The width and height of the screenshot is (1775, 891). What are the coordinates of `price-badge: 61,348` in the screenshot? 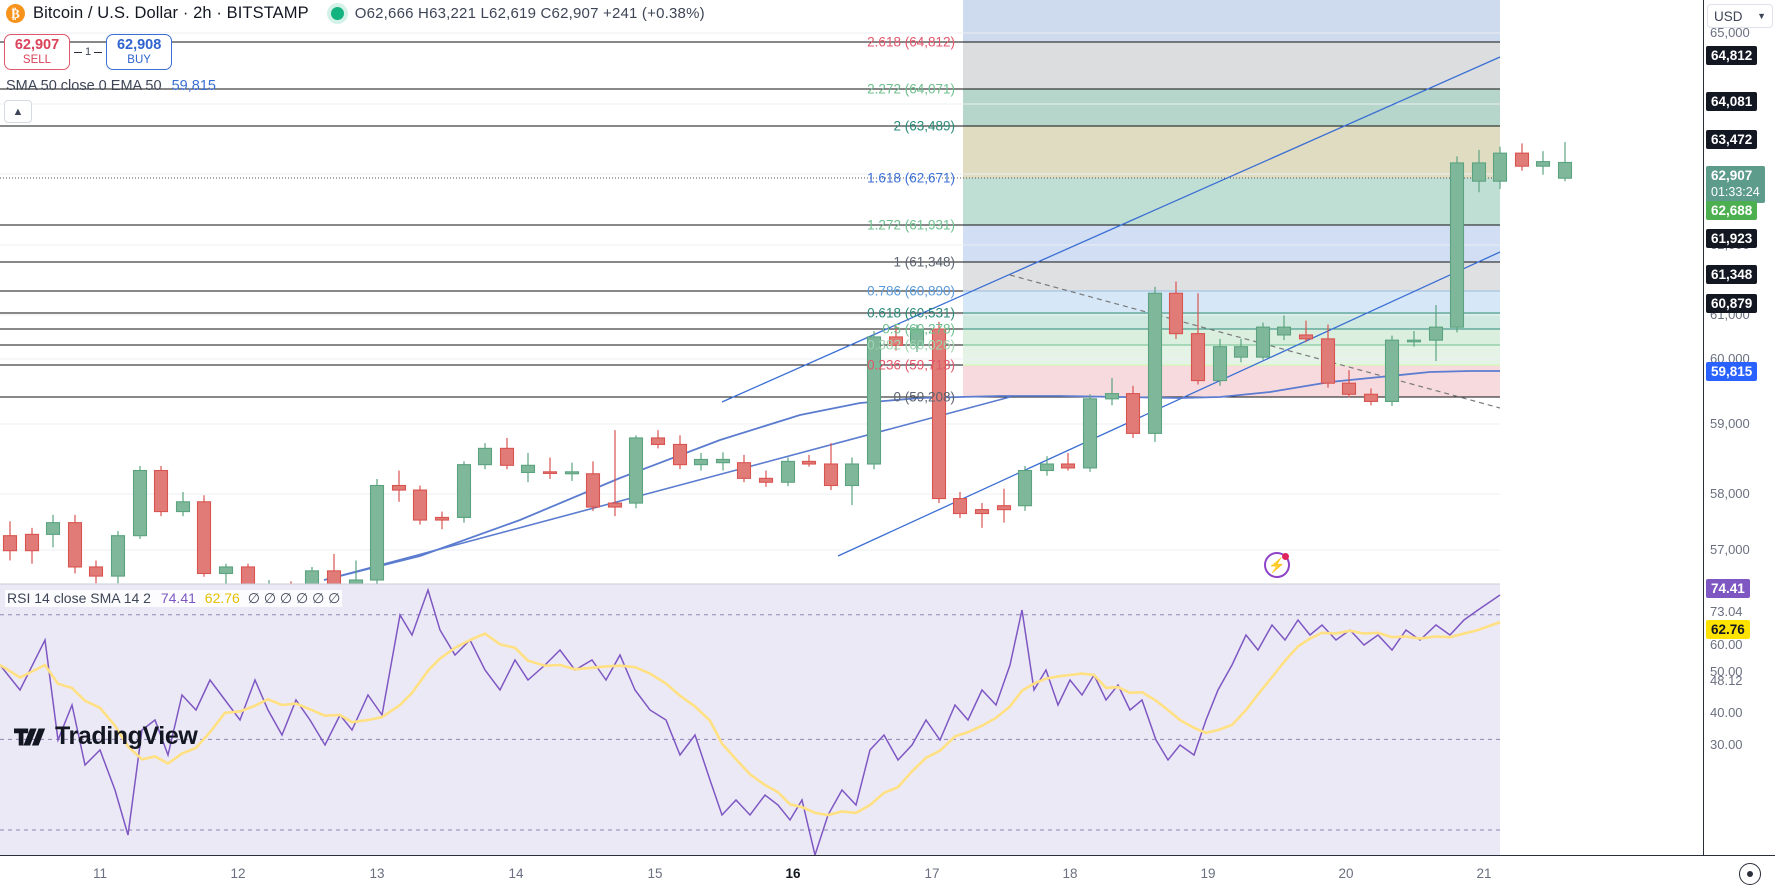 It's located at (1732, 274).